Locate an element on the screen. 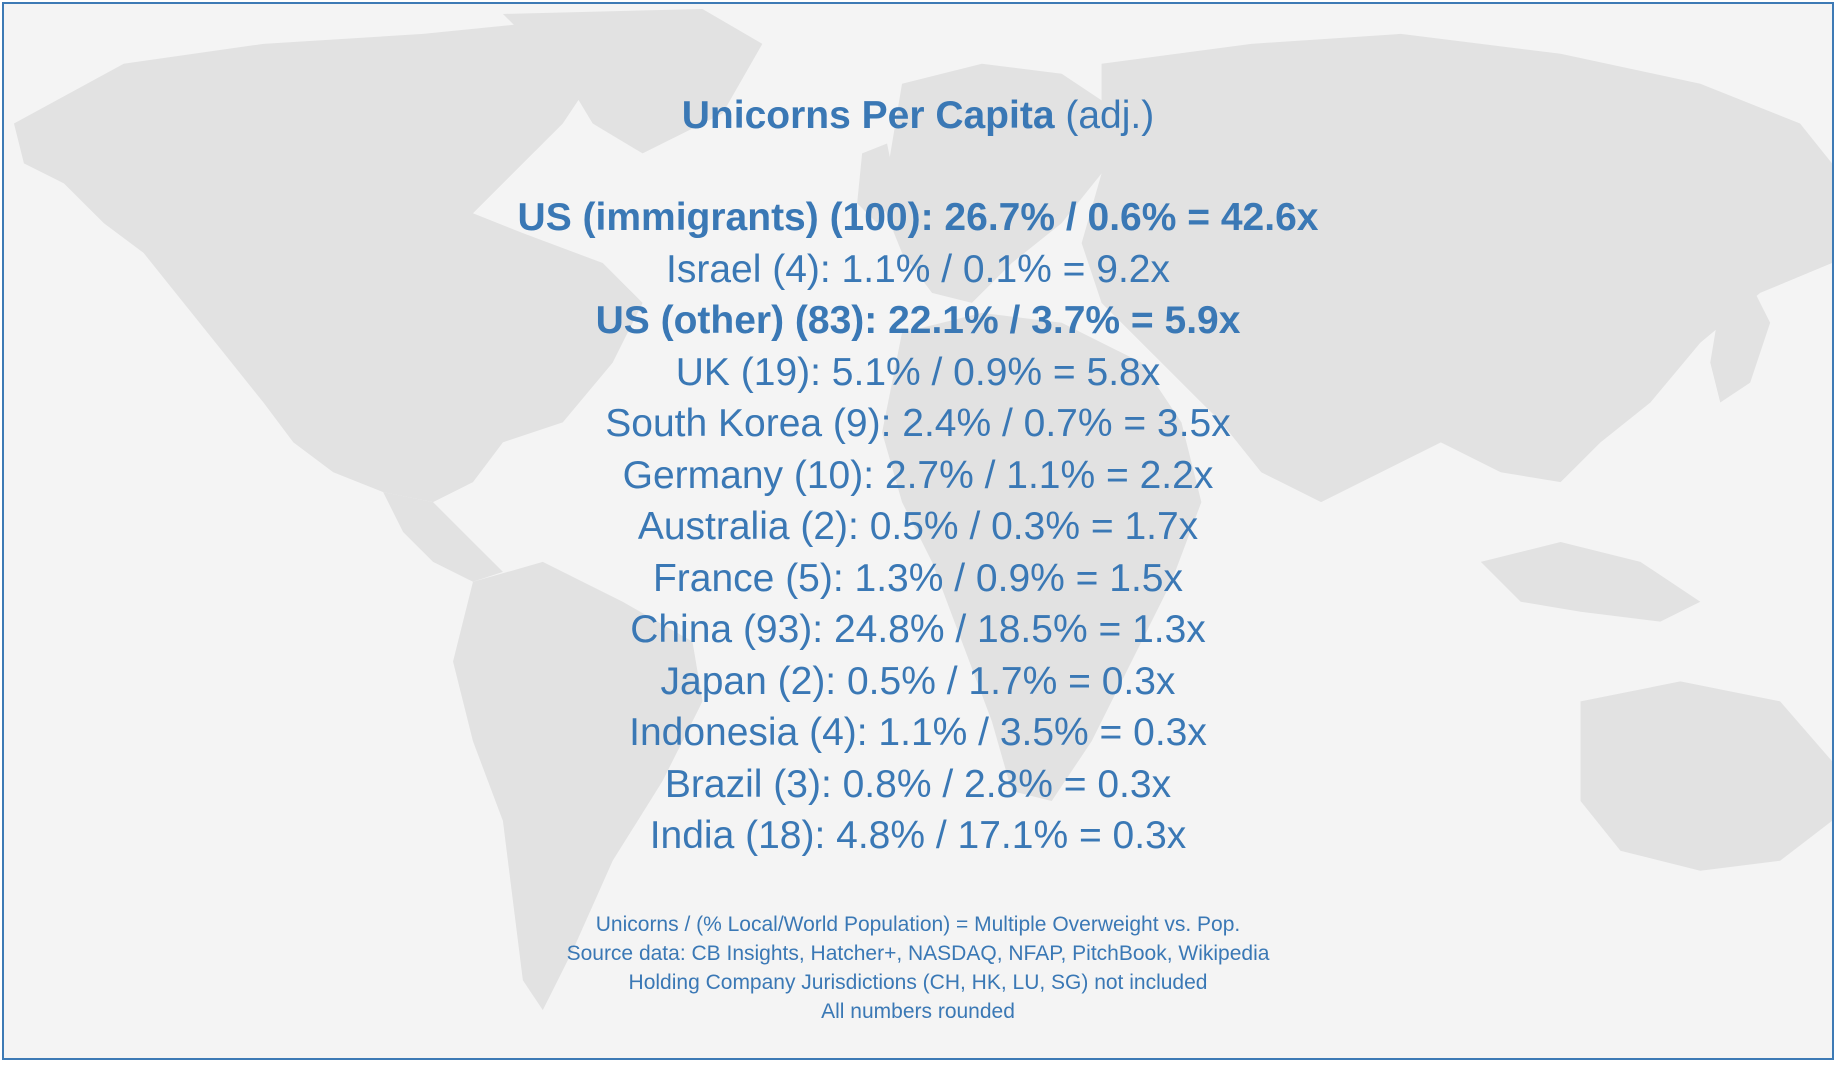 The width and height of the screenshot is (1840, 1066). list-item: Brazil (3): 0.8% / 2.8% = 0.3x is located at coordinates (918, 784).